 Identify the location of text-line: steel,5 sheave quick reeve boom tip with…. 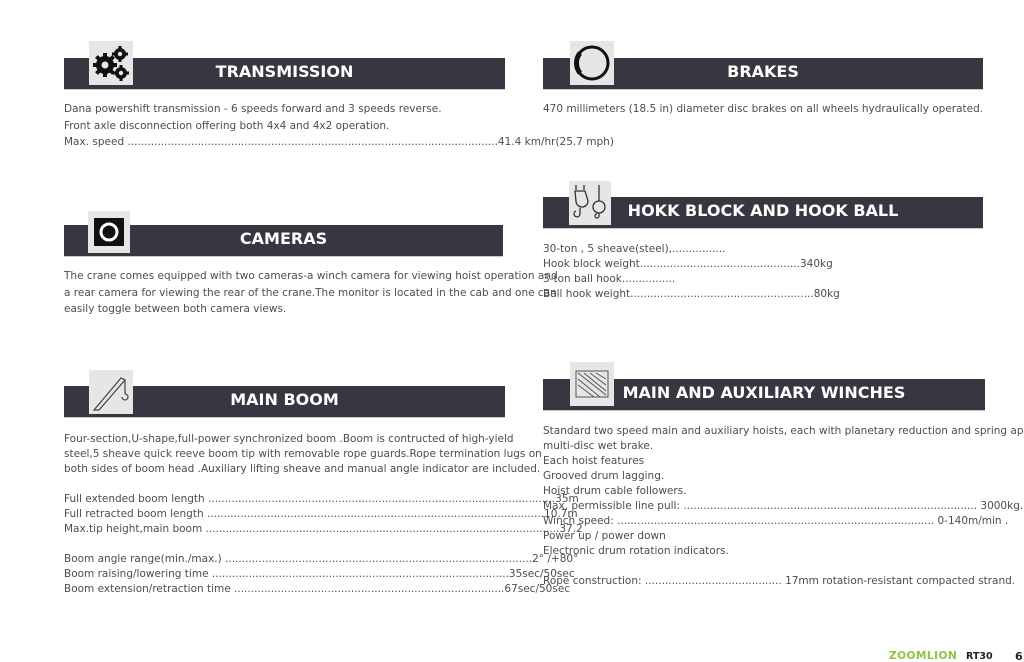
(303, 454).